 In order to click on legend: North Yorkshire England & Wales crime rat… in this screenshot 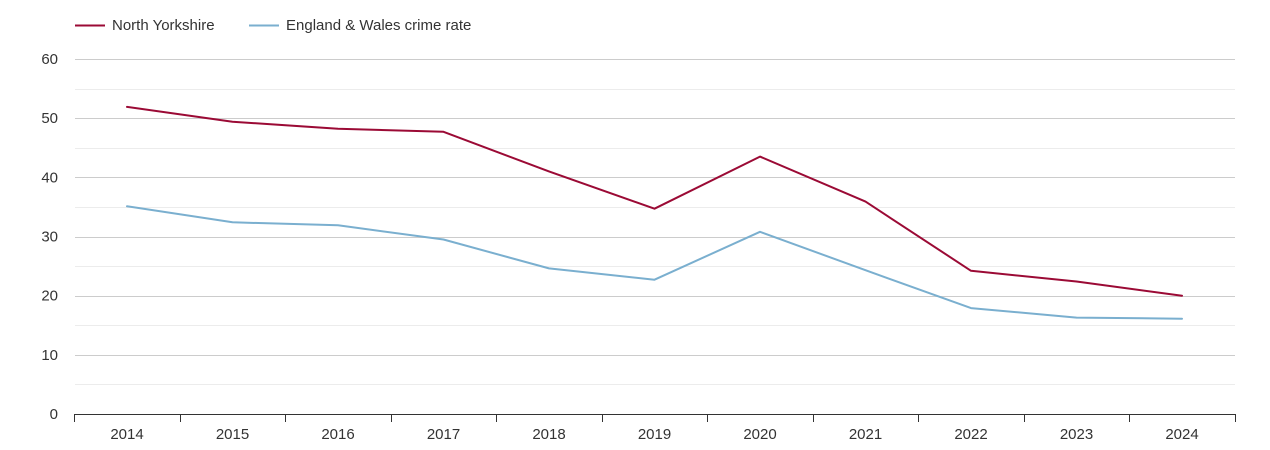, I will do `click(273, 25)`.